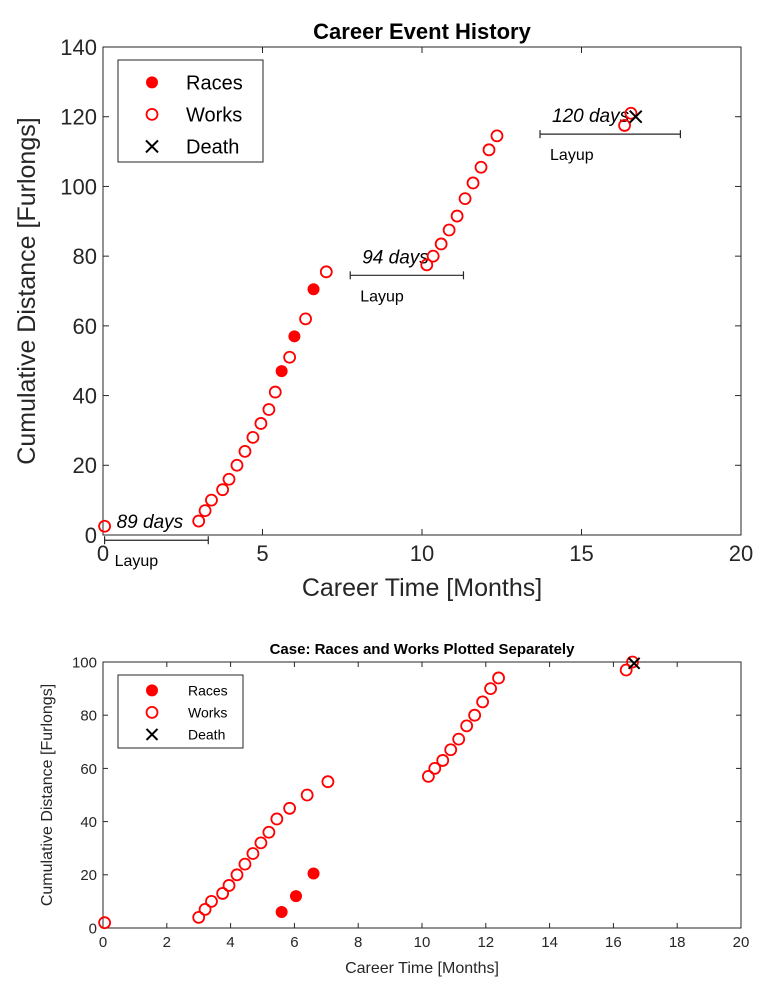 Image resolution: width=758 pixels, height=986 pixels. I want to click on layup-days-label: 89 days, so click(150, 522).